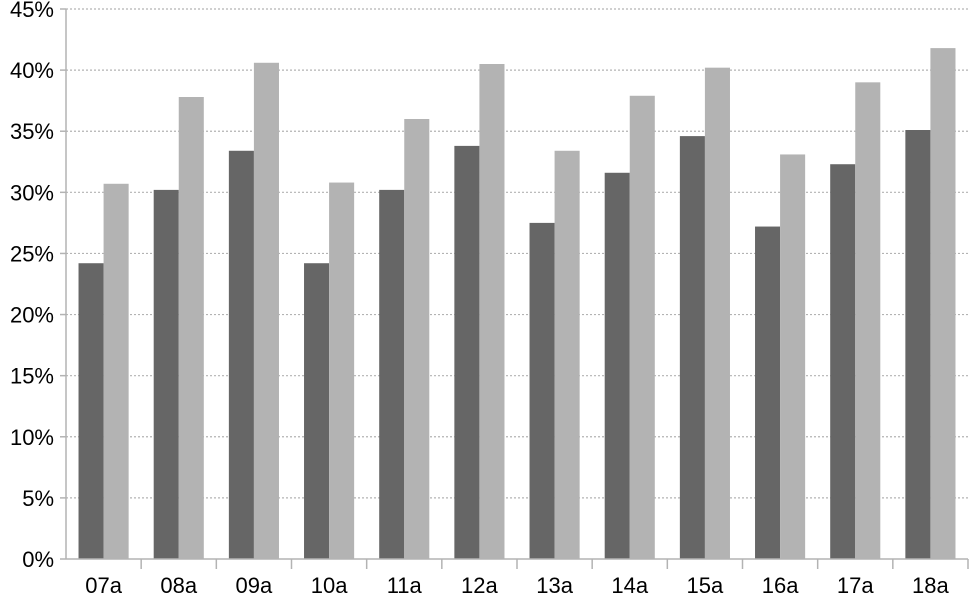 The width and height of the screenshot is (970, 599). I want to click on x-tick-label: 08a, so click(178, 585).